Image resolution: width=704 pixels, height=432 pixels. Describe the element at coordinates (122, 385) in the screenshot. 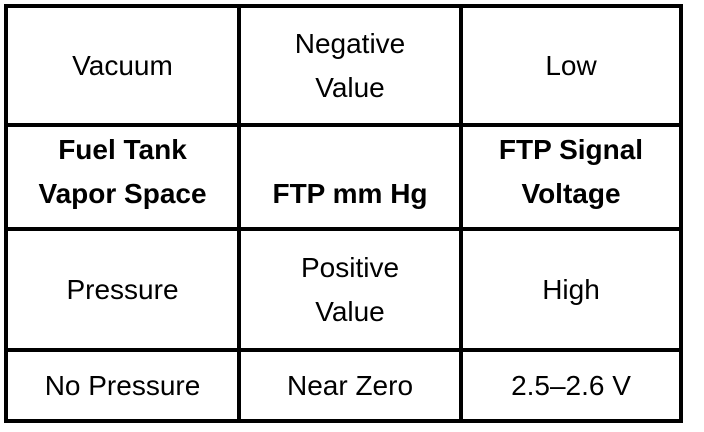

I see `cell-no-pressure: No Pressure` at that location.